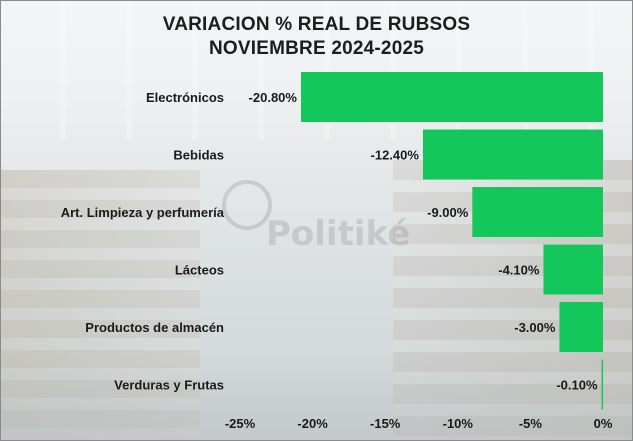 Image resolution: width=633 pixels, height=441 pixels. I want to click on x-tick-label-1: -20%, so click(312, 423).